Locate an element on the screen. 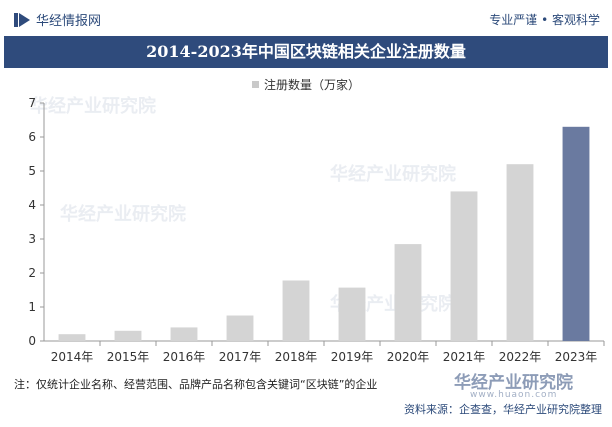  chart-note: 注：仅统计企业名称、经营范围、品牌产品名称包含关键词“区块链”的企业 is located at coordinates (196, 384).